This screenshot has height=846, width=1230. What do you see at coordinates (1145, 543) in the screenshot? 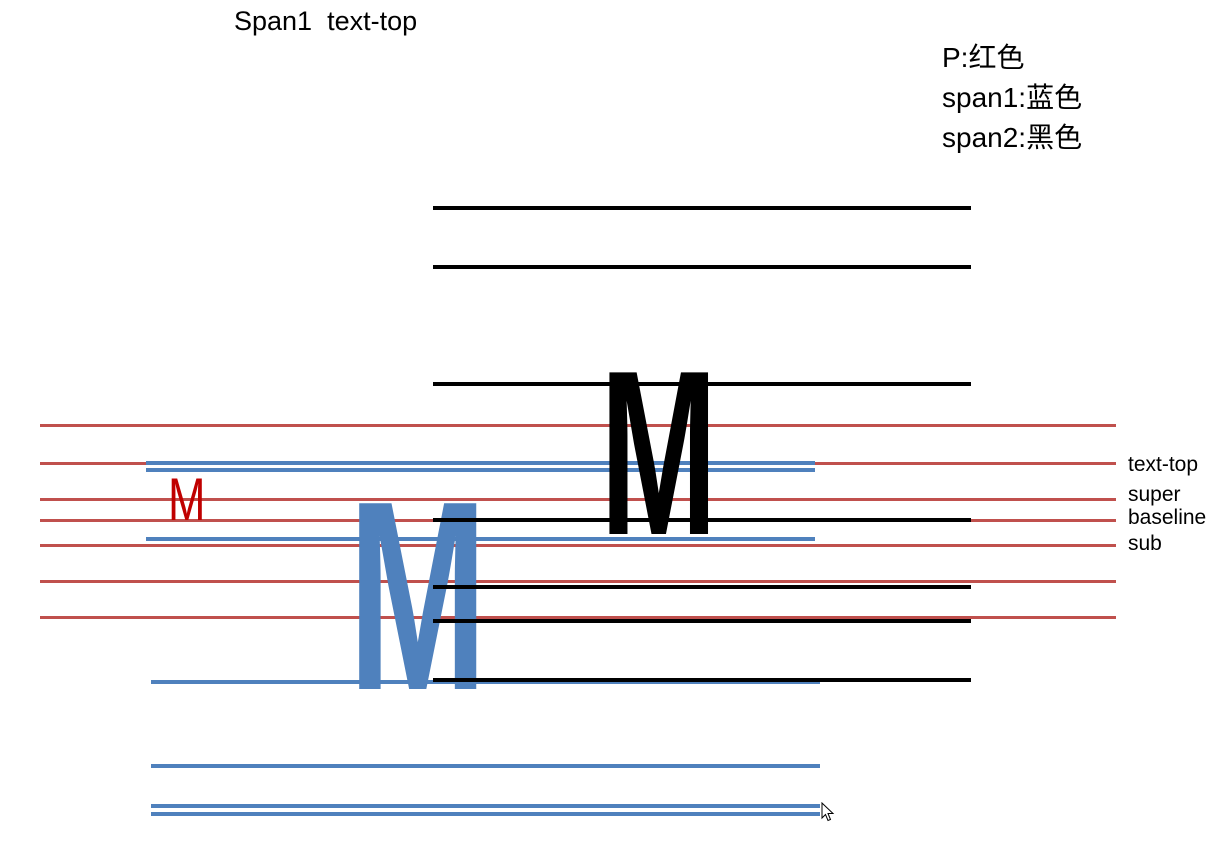
I see `label-sub: sub` at bounding box center [1145, 543].